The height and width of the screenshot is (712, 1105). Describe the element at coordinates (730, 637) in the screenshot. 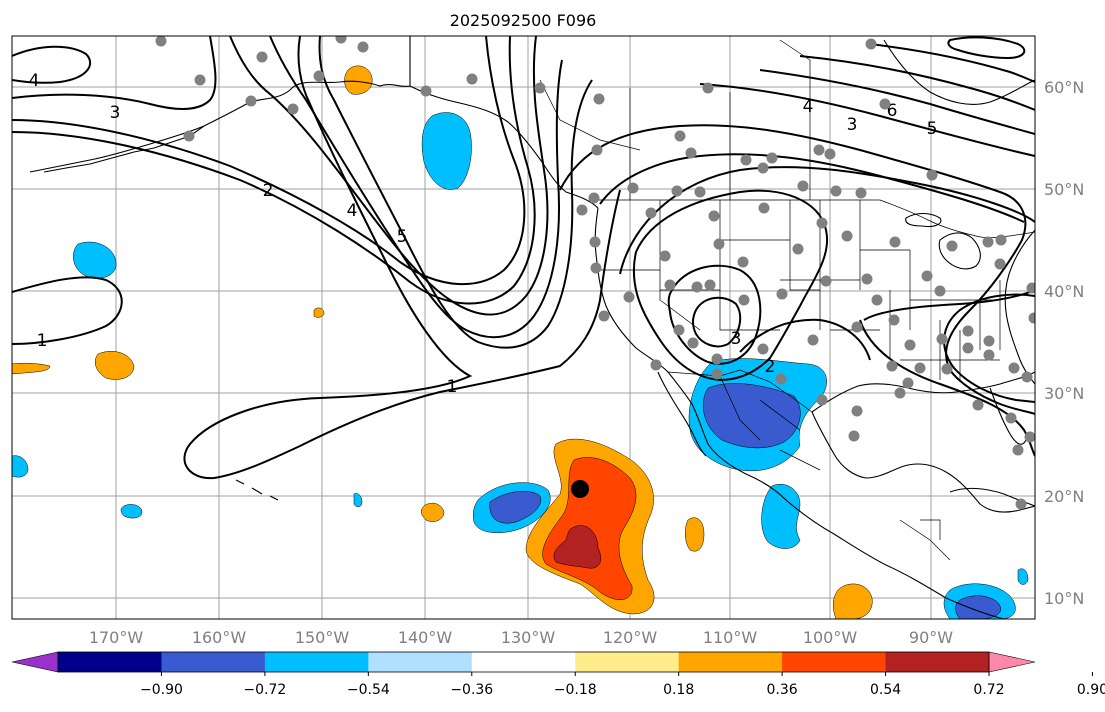

I see `lon-tick-label: 110°W` at that location.